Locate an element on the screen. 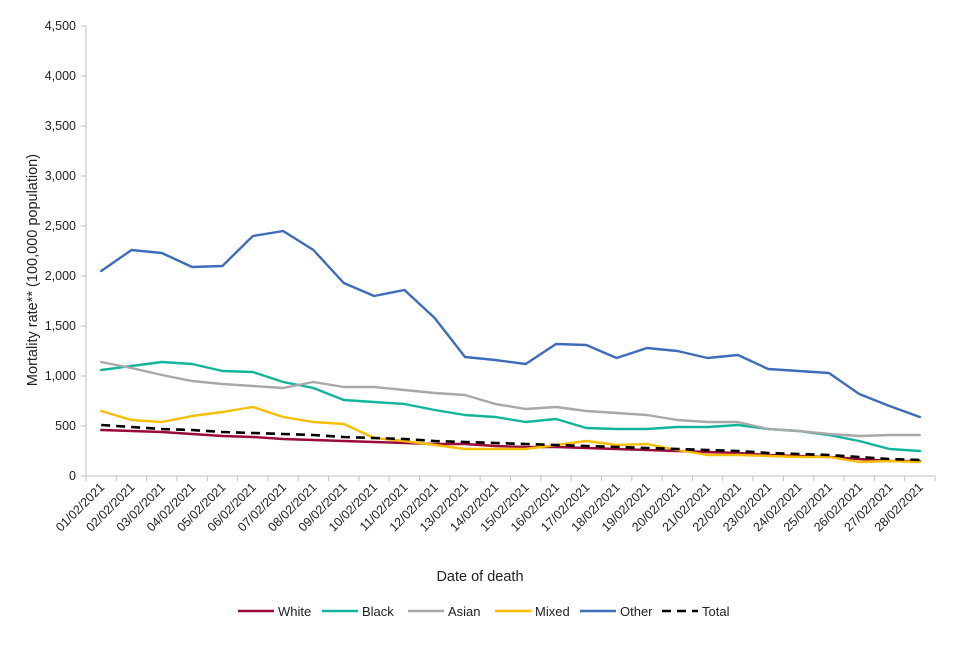  y-tick-label: 3,000 is located at coordinates (60, 176).